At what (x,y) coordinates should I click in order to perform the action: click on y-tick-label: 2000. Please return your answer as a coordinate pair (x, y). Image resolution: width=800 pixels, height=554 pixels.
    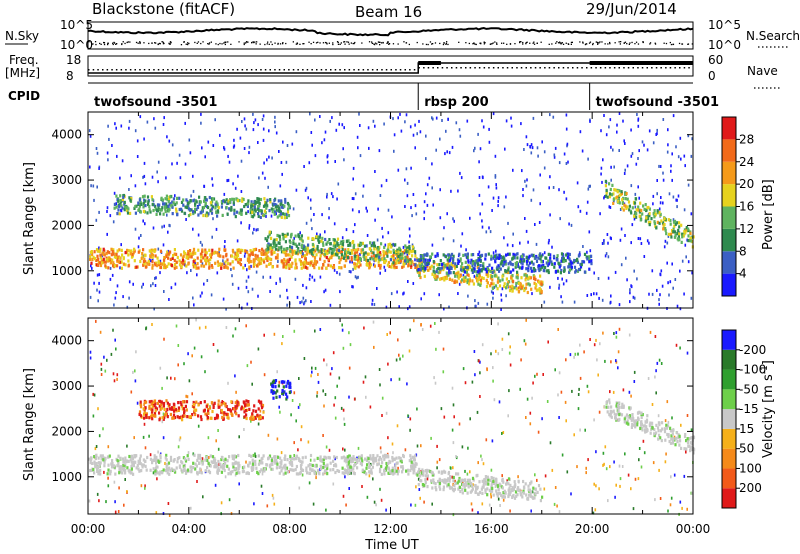
    Looking at the image, I should click on (66, 225).